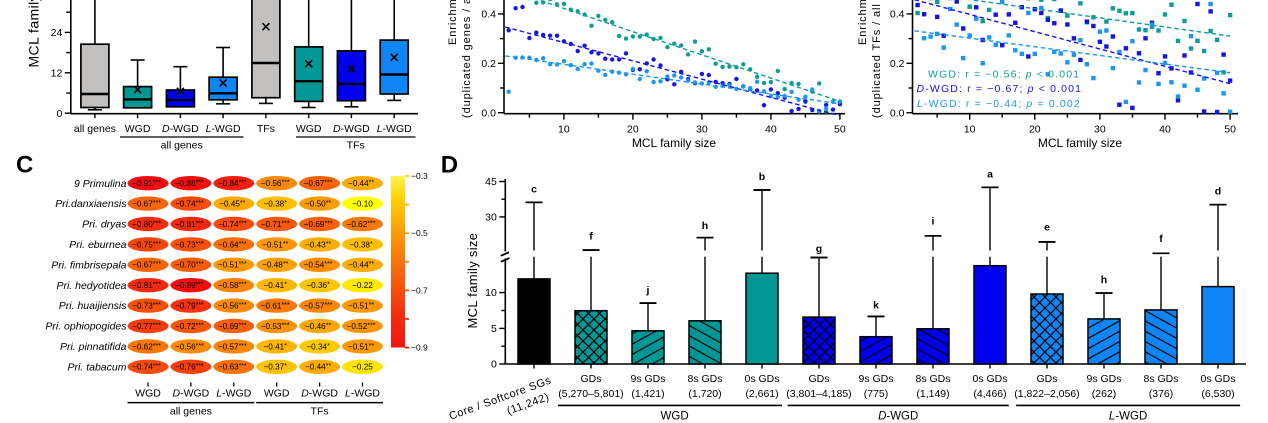 This screenshot has height=423, width=1268. What do you see at coordinates (990, 175) in the screenshot?
I see `svg-text: a` at bounding box center [990, 175].